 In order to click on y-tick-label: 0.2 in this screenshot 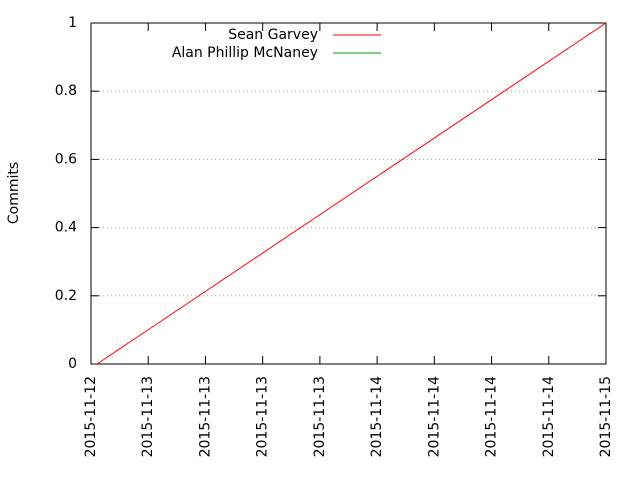, I will do `click(66, 296)`.